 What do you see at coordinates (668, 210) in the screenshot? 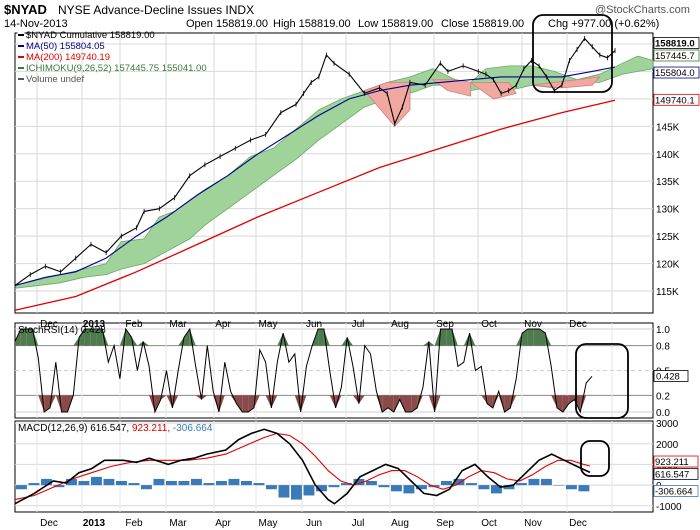
I see `price-y-tick-label: 130K` at bounding box center [668, 210].